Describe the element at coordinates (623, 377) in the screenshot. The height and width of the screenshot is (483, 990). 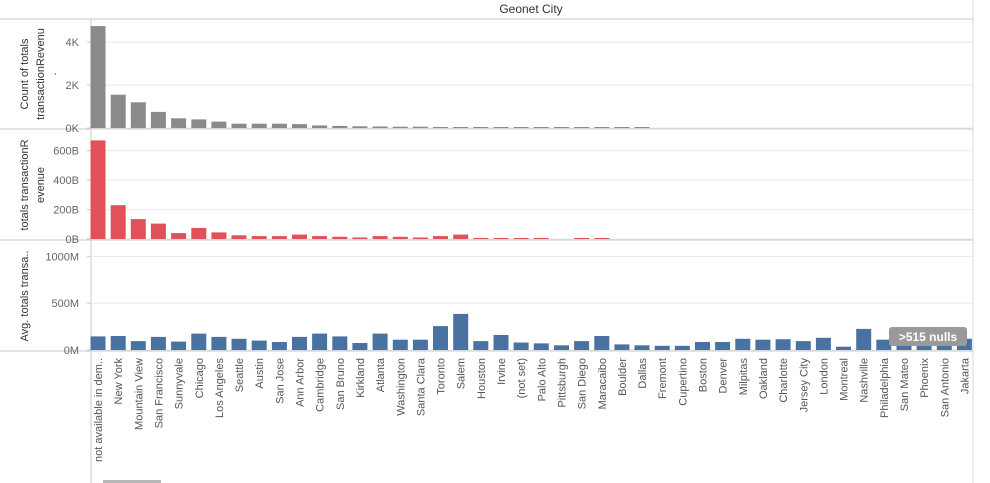
I see `x-tick-label: Boulder` at that location.